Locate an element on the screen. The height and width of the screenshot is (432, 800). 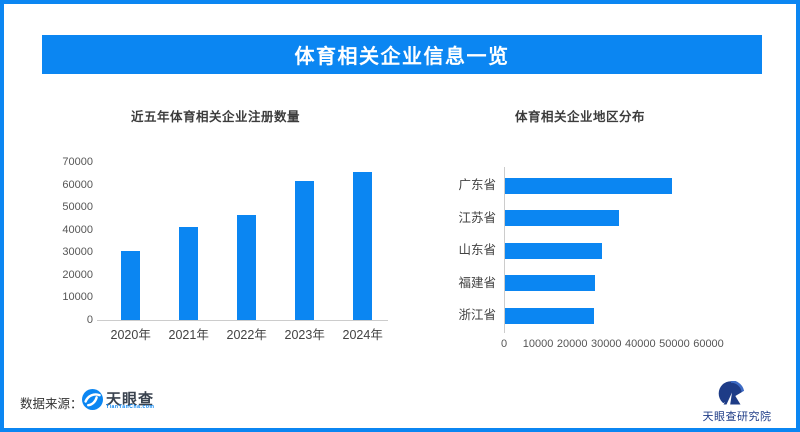
y-axis-tick-label: 70000 is located at coordinates (77, 162).